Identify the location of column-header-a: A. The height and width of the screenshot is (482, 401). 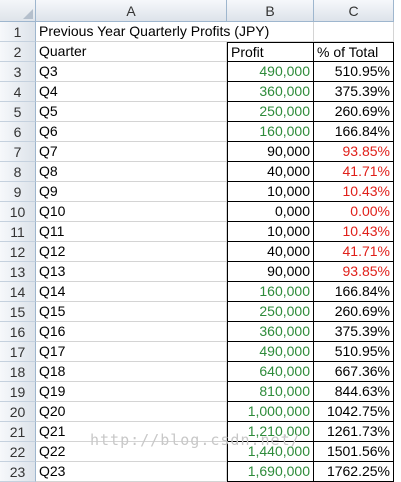
(131, 11).